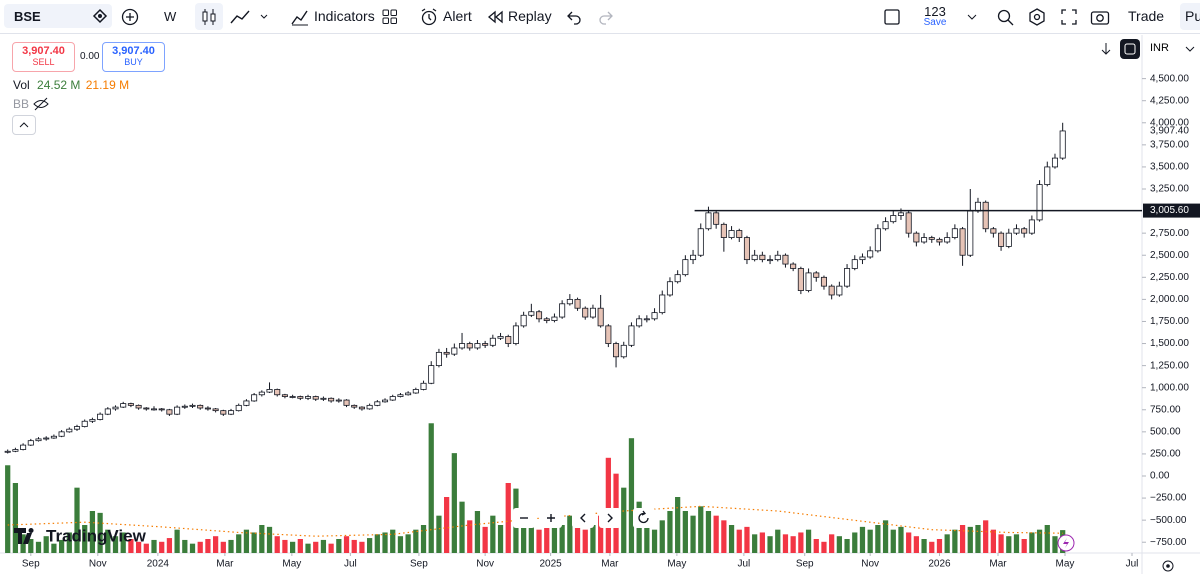 This screenshot has width=1200, height=574. I want to click on x-tick-label: 2025, so click(550, 564).